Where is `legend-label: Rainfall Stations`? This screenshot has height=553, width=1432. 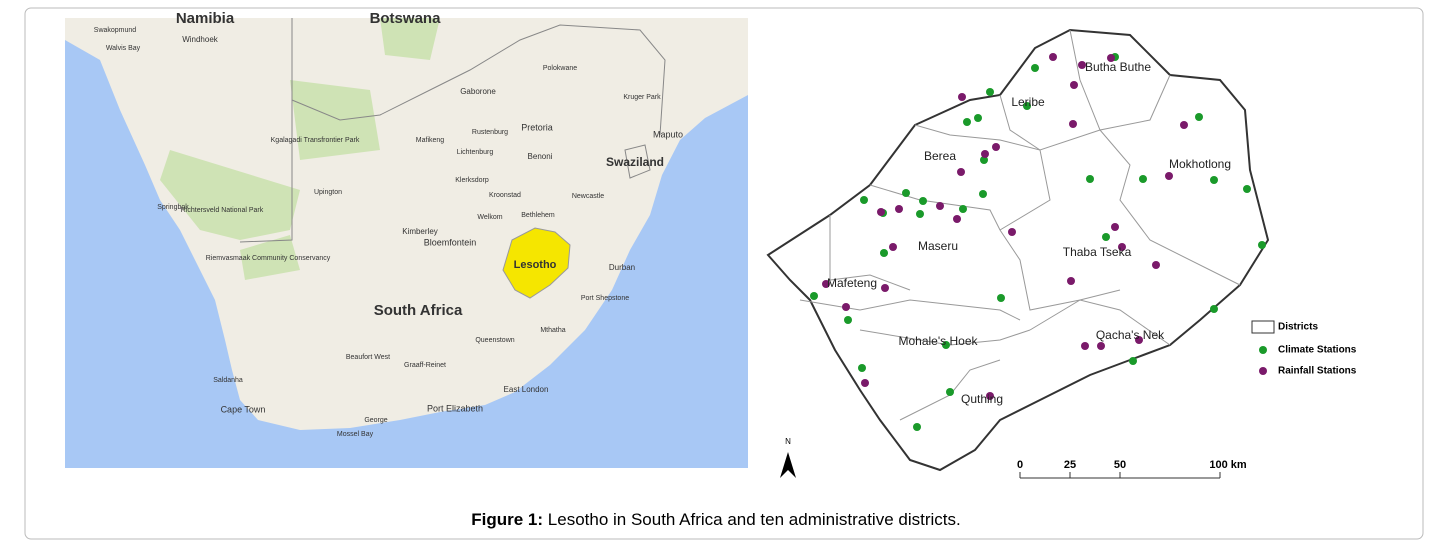
legend-label: Rainfall Stations is located at coordinates (1317, 371).